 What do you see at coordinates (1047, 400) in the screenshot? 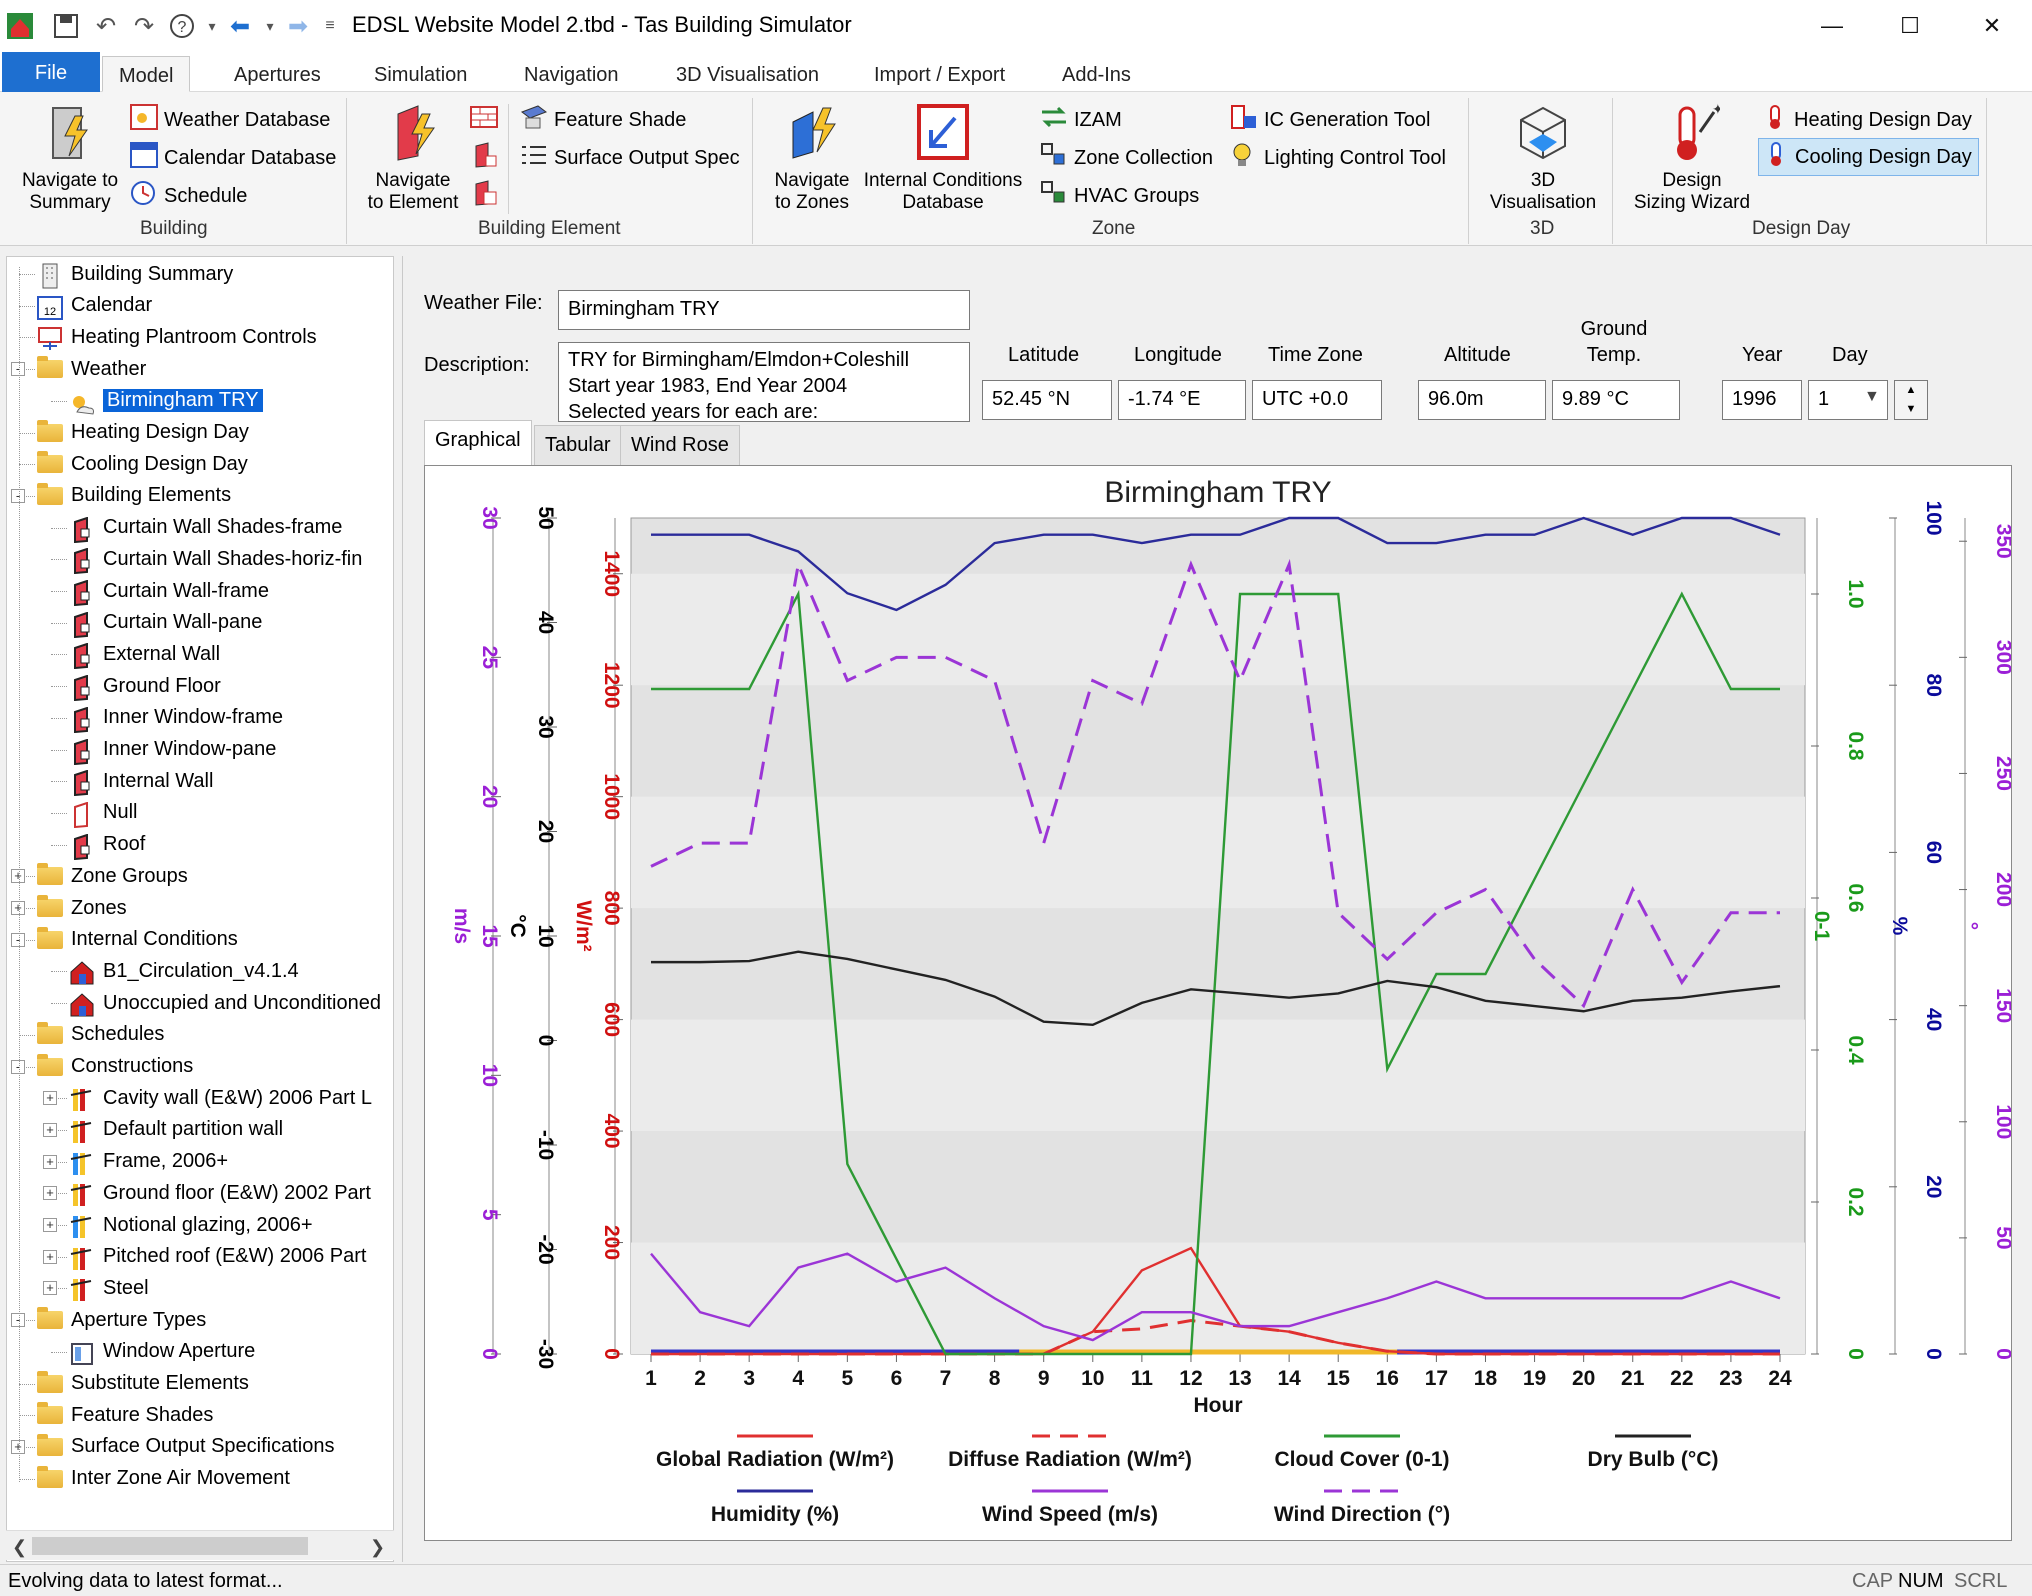
I see `latitude-field: 52.45 °N` at bounding box center [1047, 400].